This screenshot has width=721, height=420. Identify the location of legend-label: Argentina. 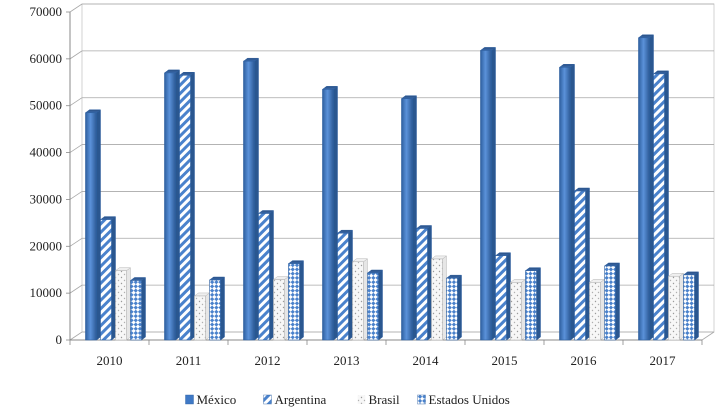
(301, 399).